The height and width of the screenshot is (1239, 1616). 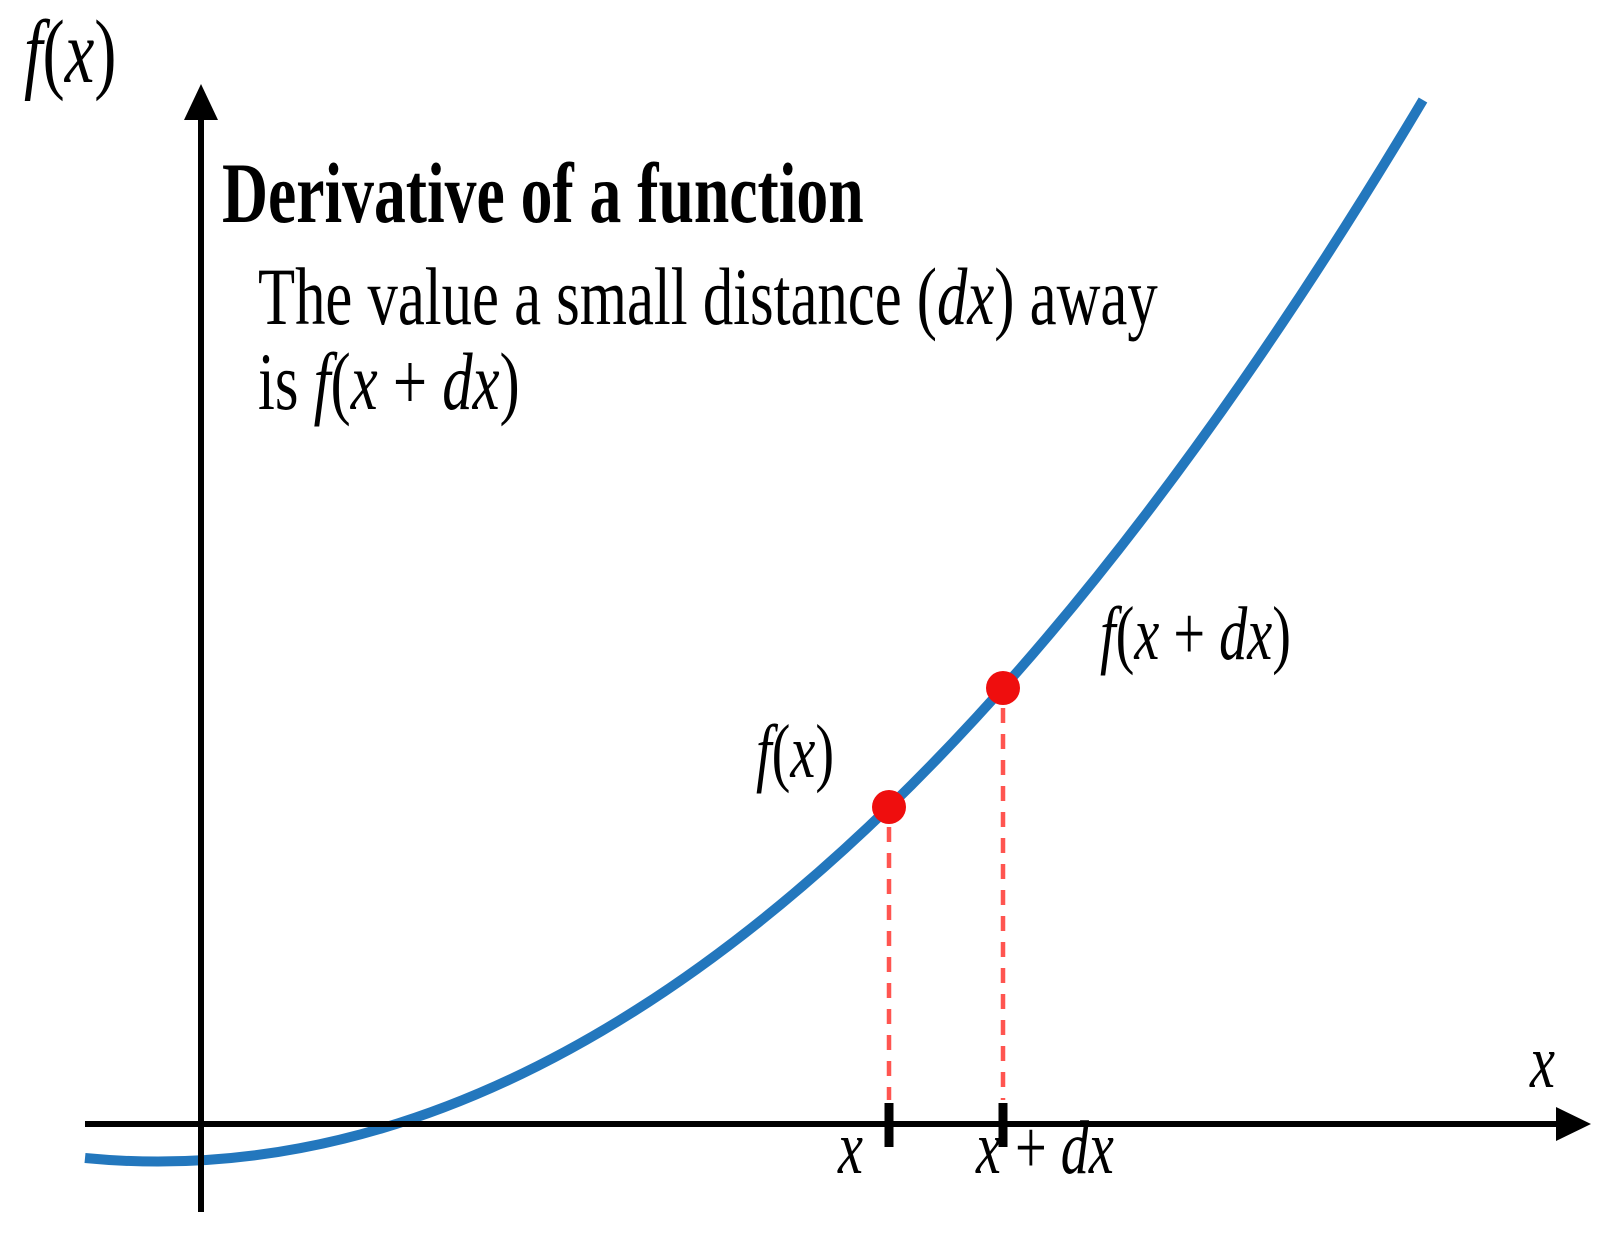 What do you see at coordinates (598, 296) in the screenshot?
I see `subtitle-part: The value a small distance (` at bounding box center [598, 296].